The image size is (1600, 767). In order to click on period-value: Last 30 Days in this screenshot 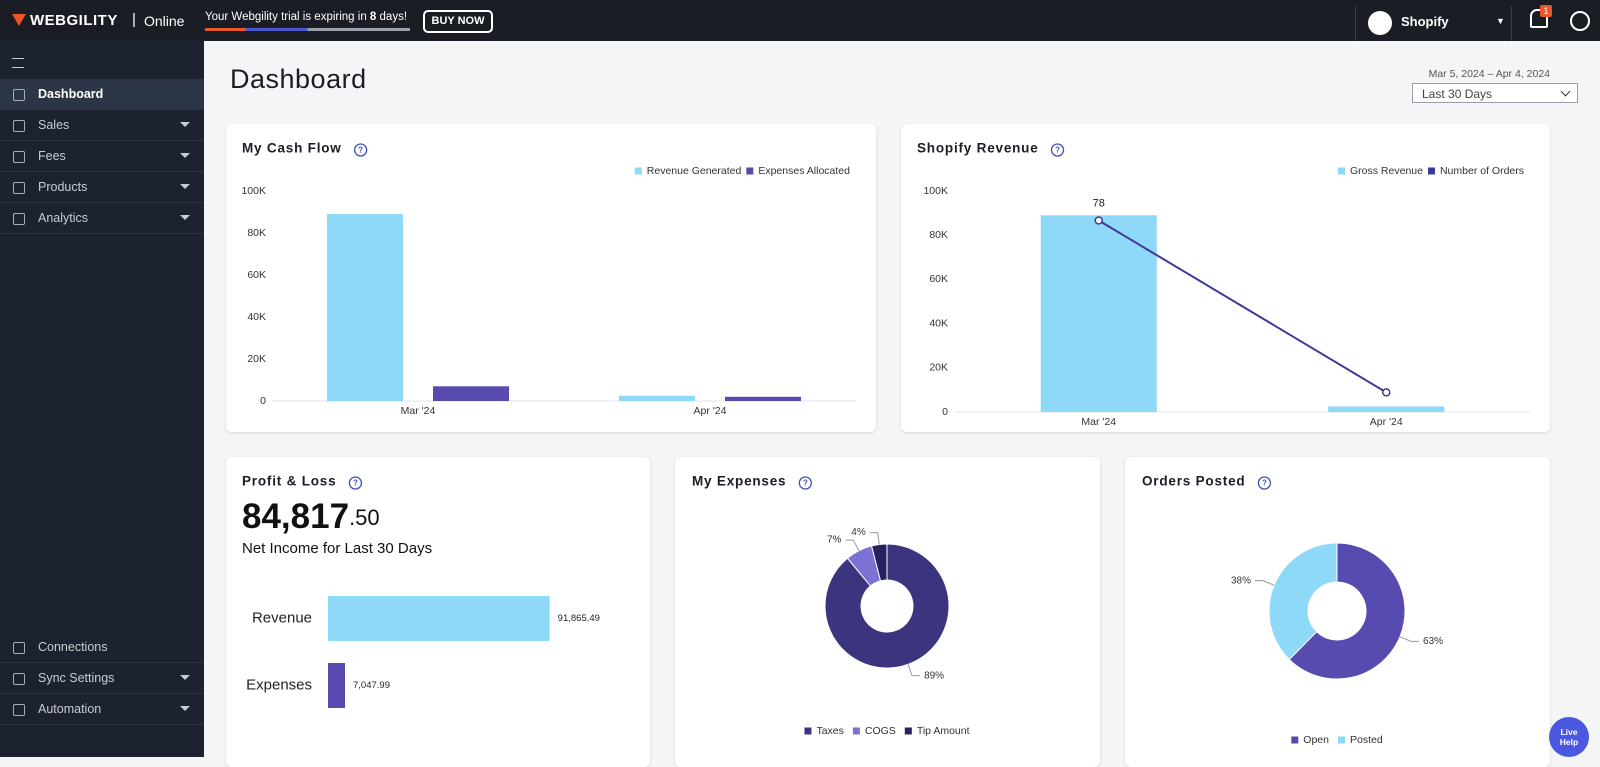, I will do `click(1457, 94)`.